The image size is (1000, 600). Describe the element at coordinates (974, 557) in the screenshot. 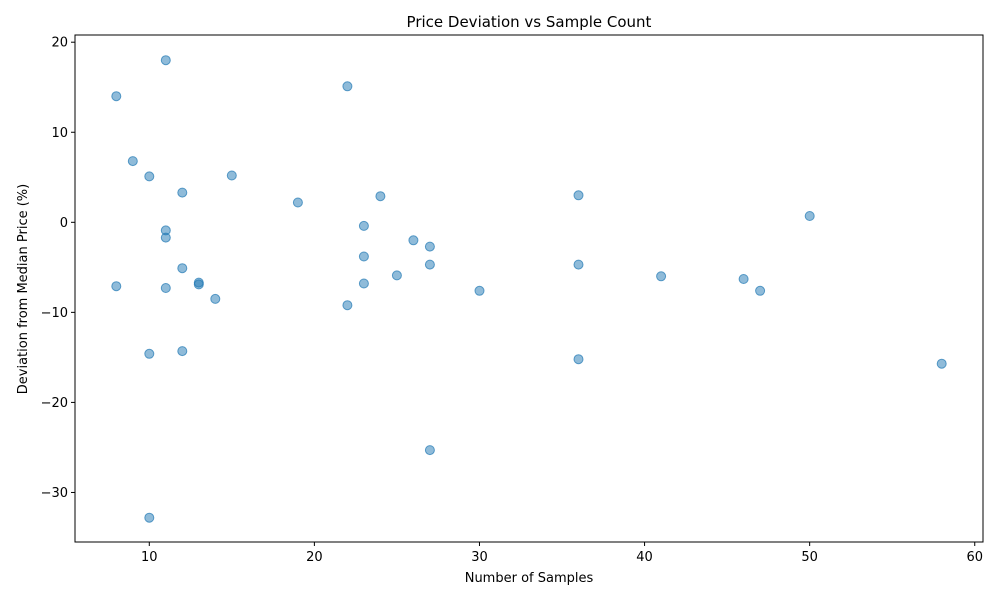

I see `x-tick-label: 60` at that location.